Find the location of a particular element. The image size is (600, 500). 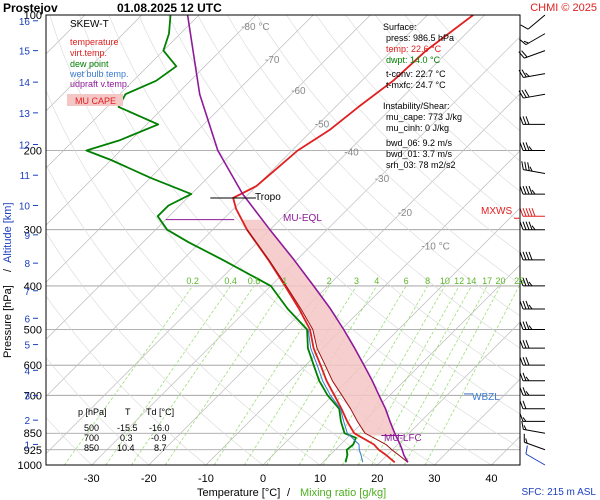

surface-press: press: 986.5 hPa is located at coordinates (420, 38).